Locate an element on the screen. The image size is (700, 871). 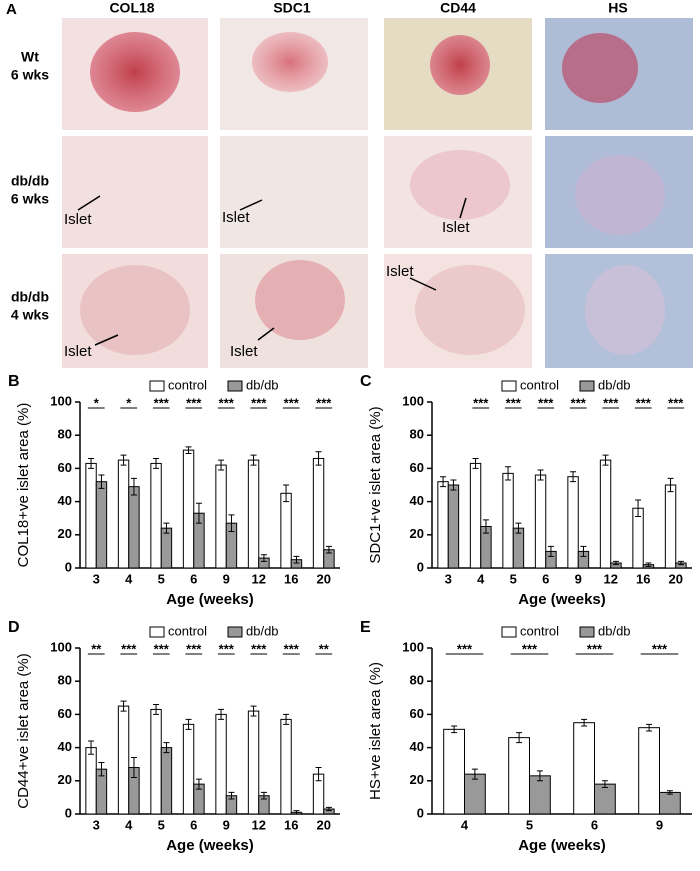
x-axis-title: Age (weeks) is located at coordinates (562, 845).